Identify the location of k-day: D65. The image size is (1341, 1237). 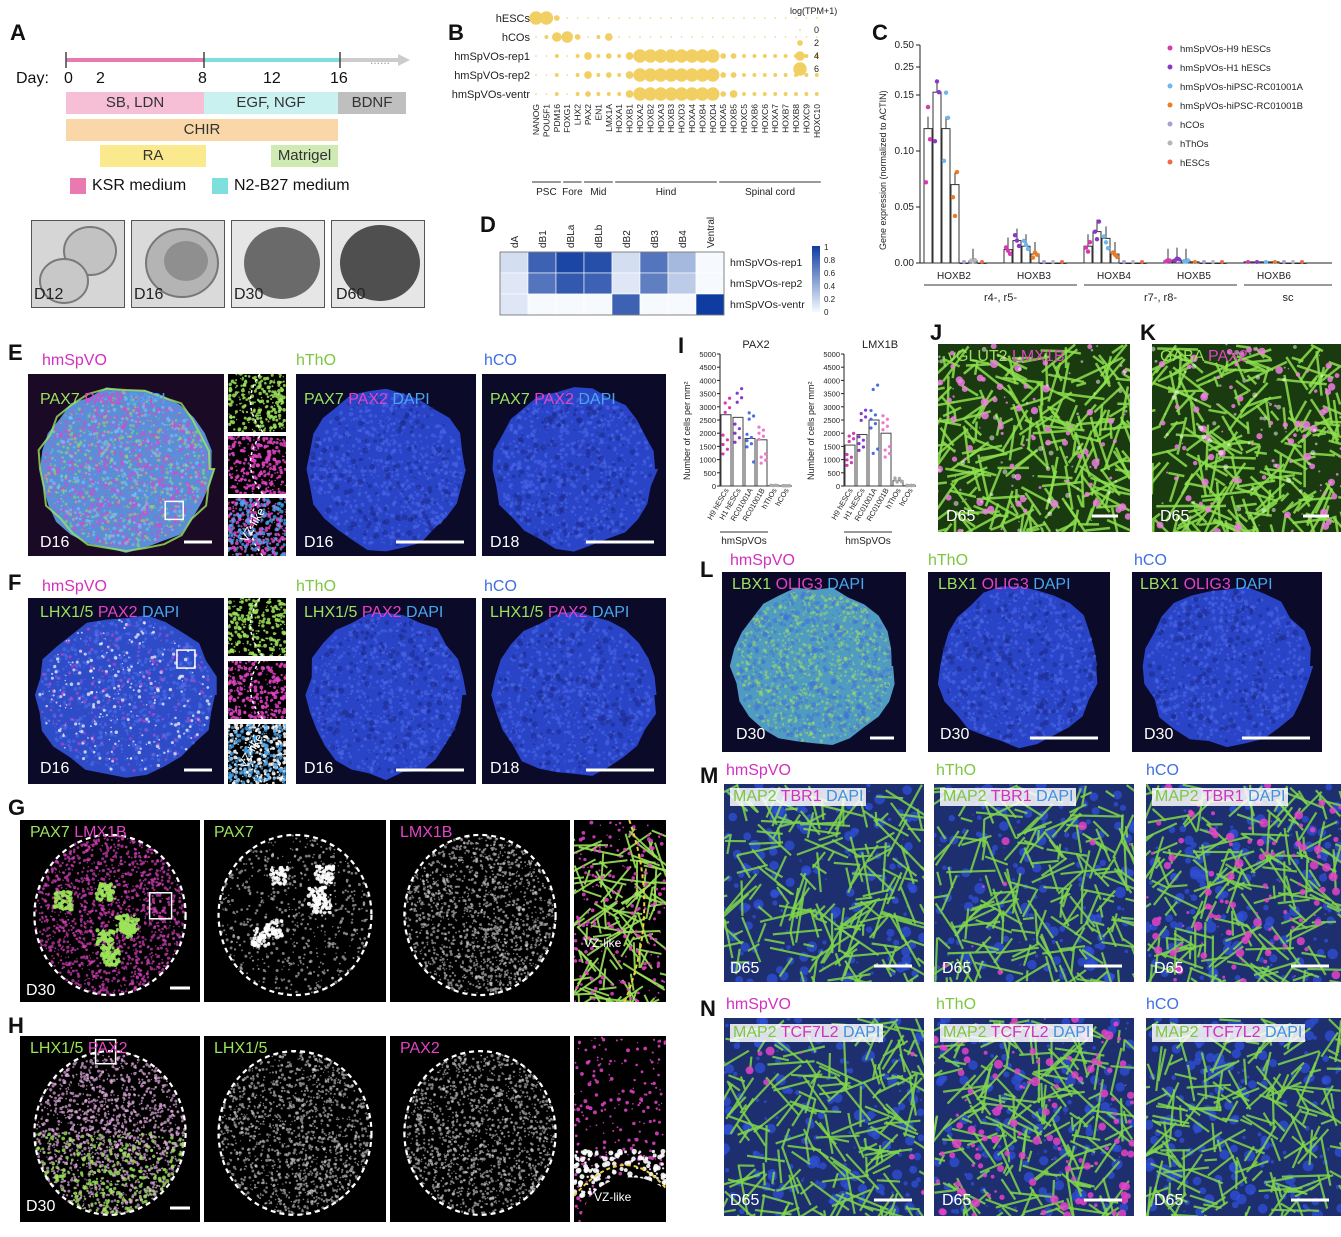
(1174, 517).